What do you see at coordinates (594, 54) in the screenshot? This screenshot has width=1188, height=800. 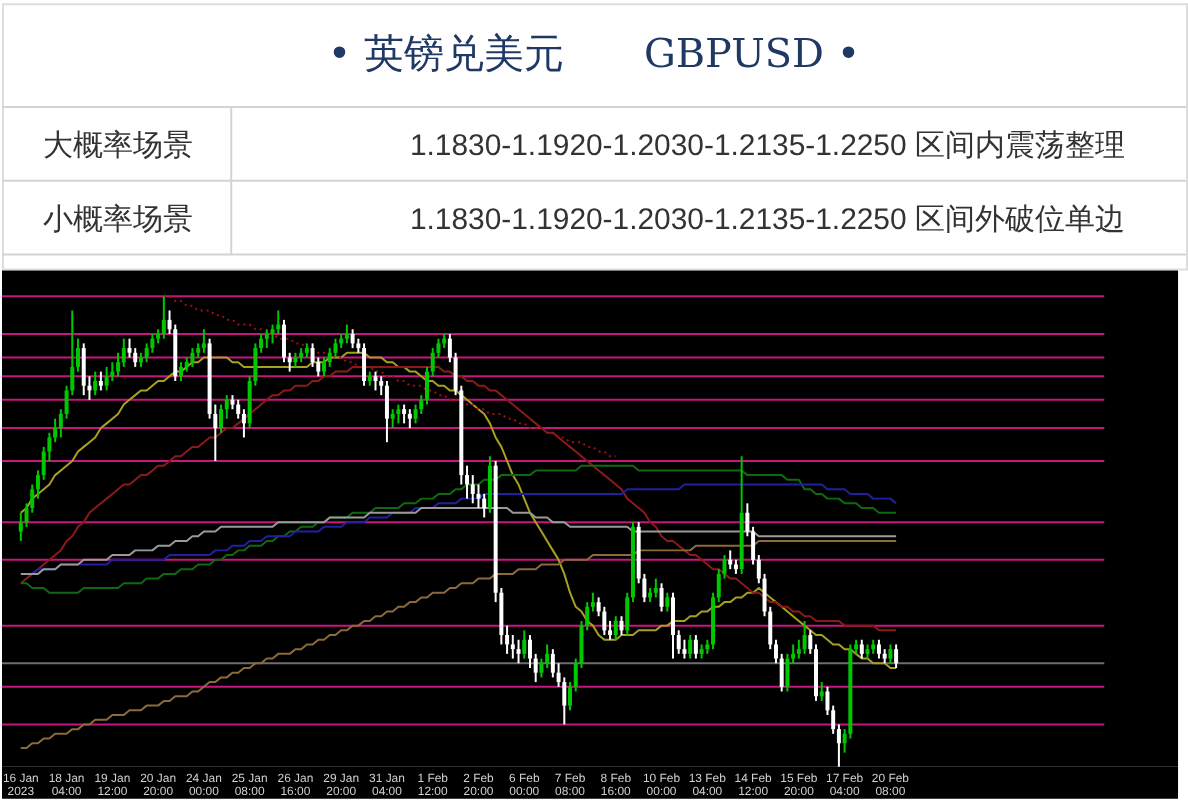 I see `chart-title: • 英镑兑美元 GBPUSD •` at bounding box center [594, 54].